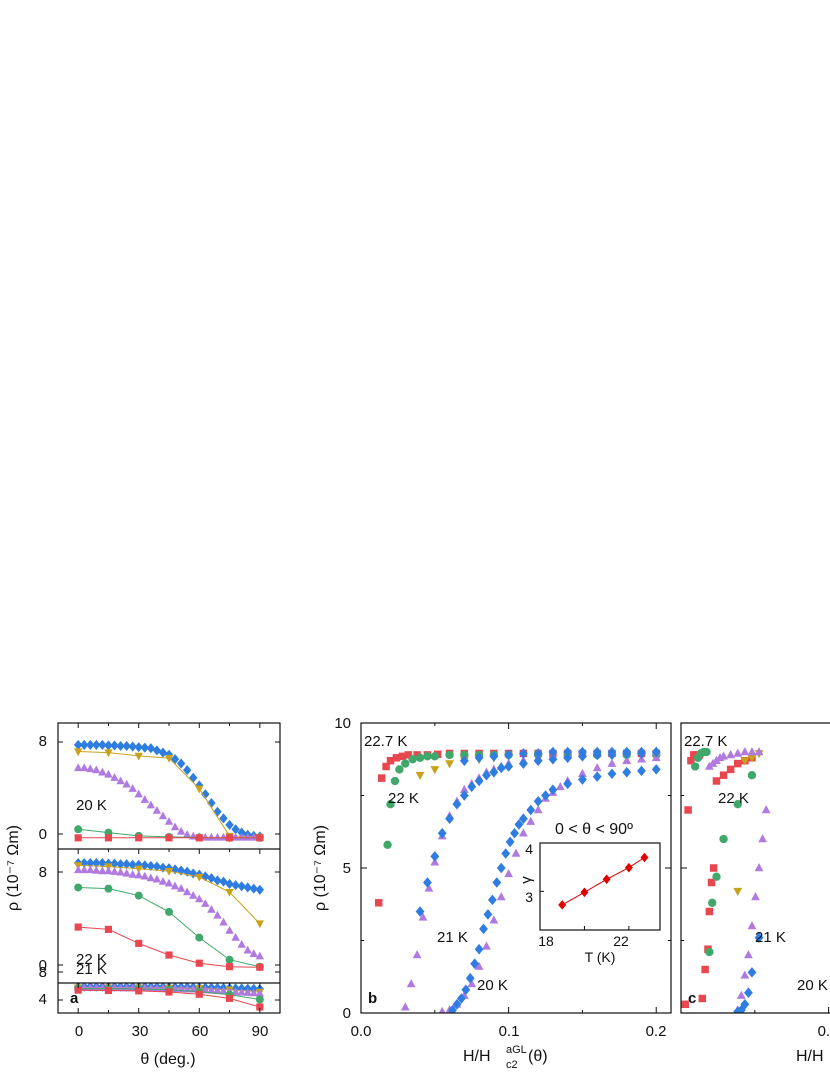 This screenshot has width=830, height=1075. I want to click on a2-green-point, so click(108, 888).